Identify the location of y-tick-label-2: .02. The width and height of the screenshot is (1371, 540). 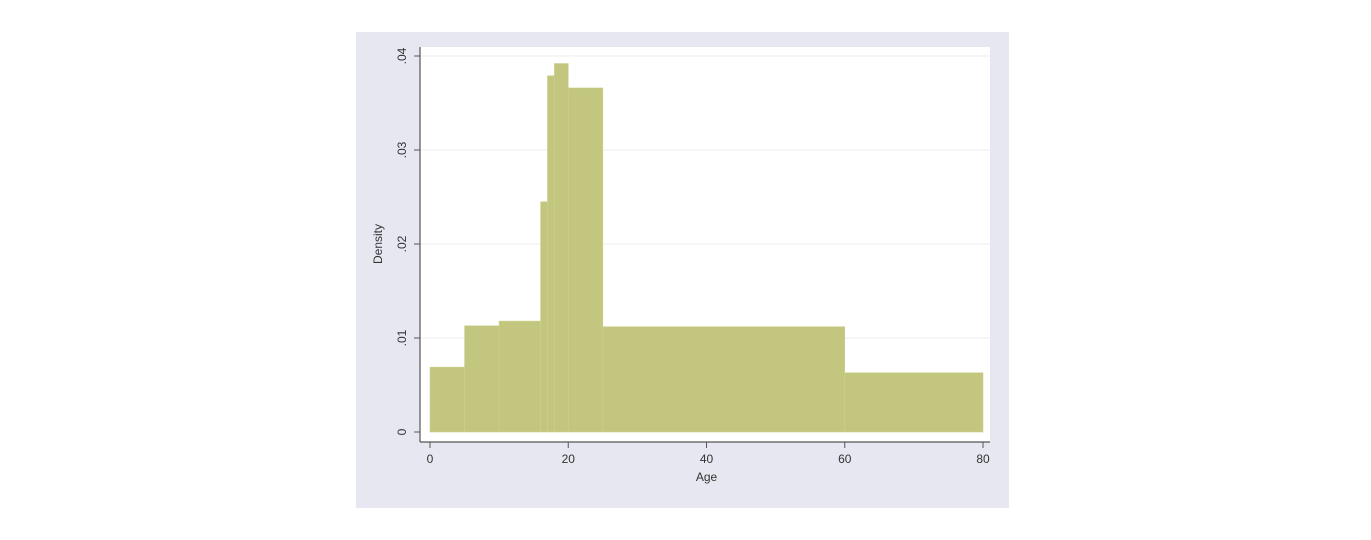
(402, 243).